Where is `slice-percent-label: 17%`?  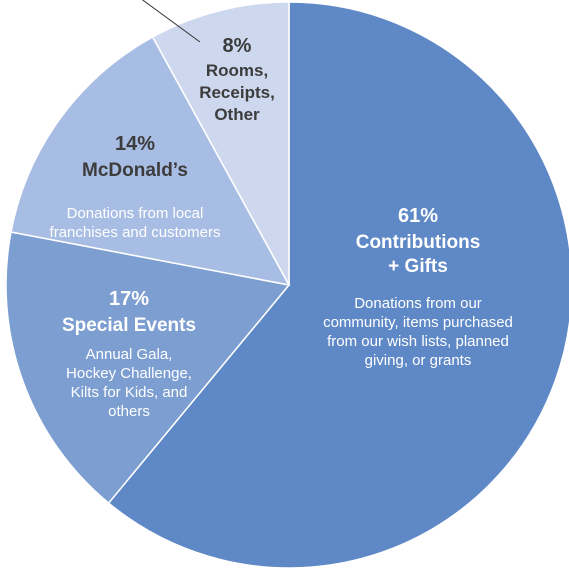
slice-percent-label: 17% is located at coordinates (129, 299).